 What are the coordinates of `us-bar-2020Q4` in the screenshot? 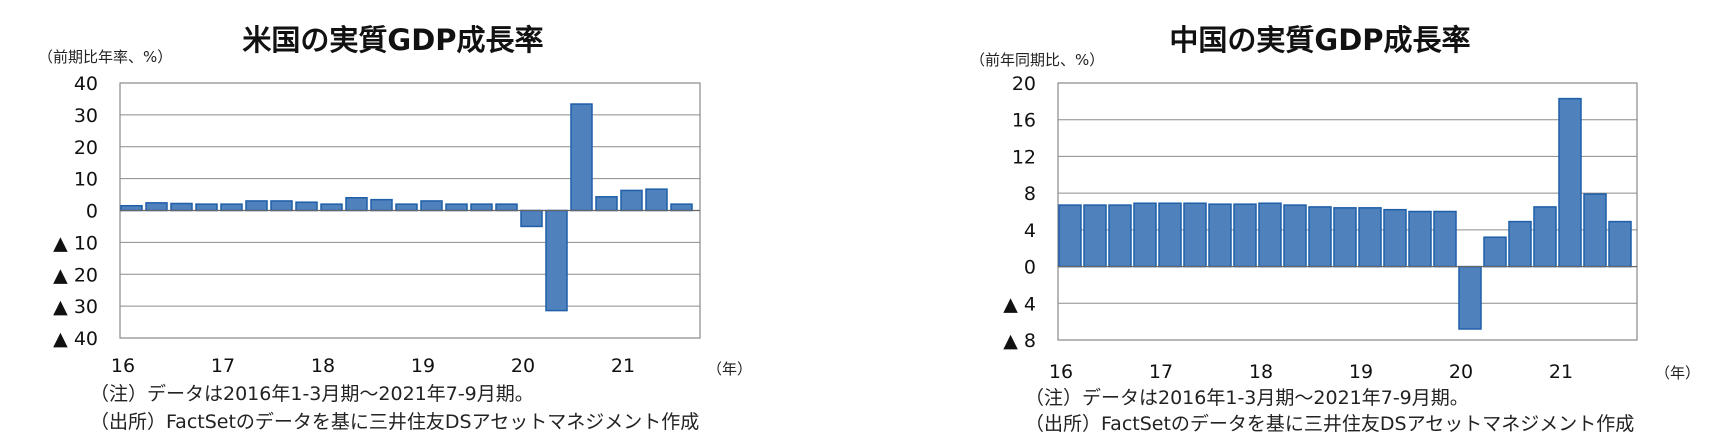 It's located at (606, 204).